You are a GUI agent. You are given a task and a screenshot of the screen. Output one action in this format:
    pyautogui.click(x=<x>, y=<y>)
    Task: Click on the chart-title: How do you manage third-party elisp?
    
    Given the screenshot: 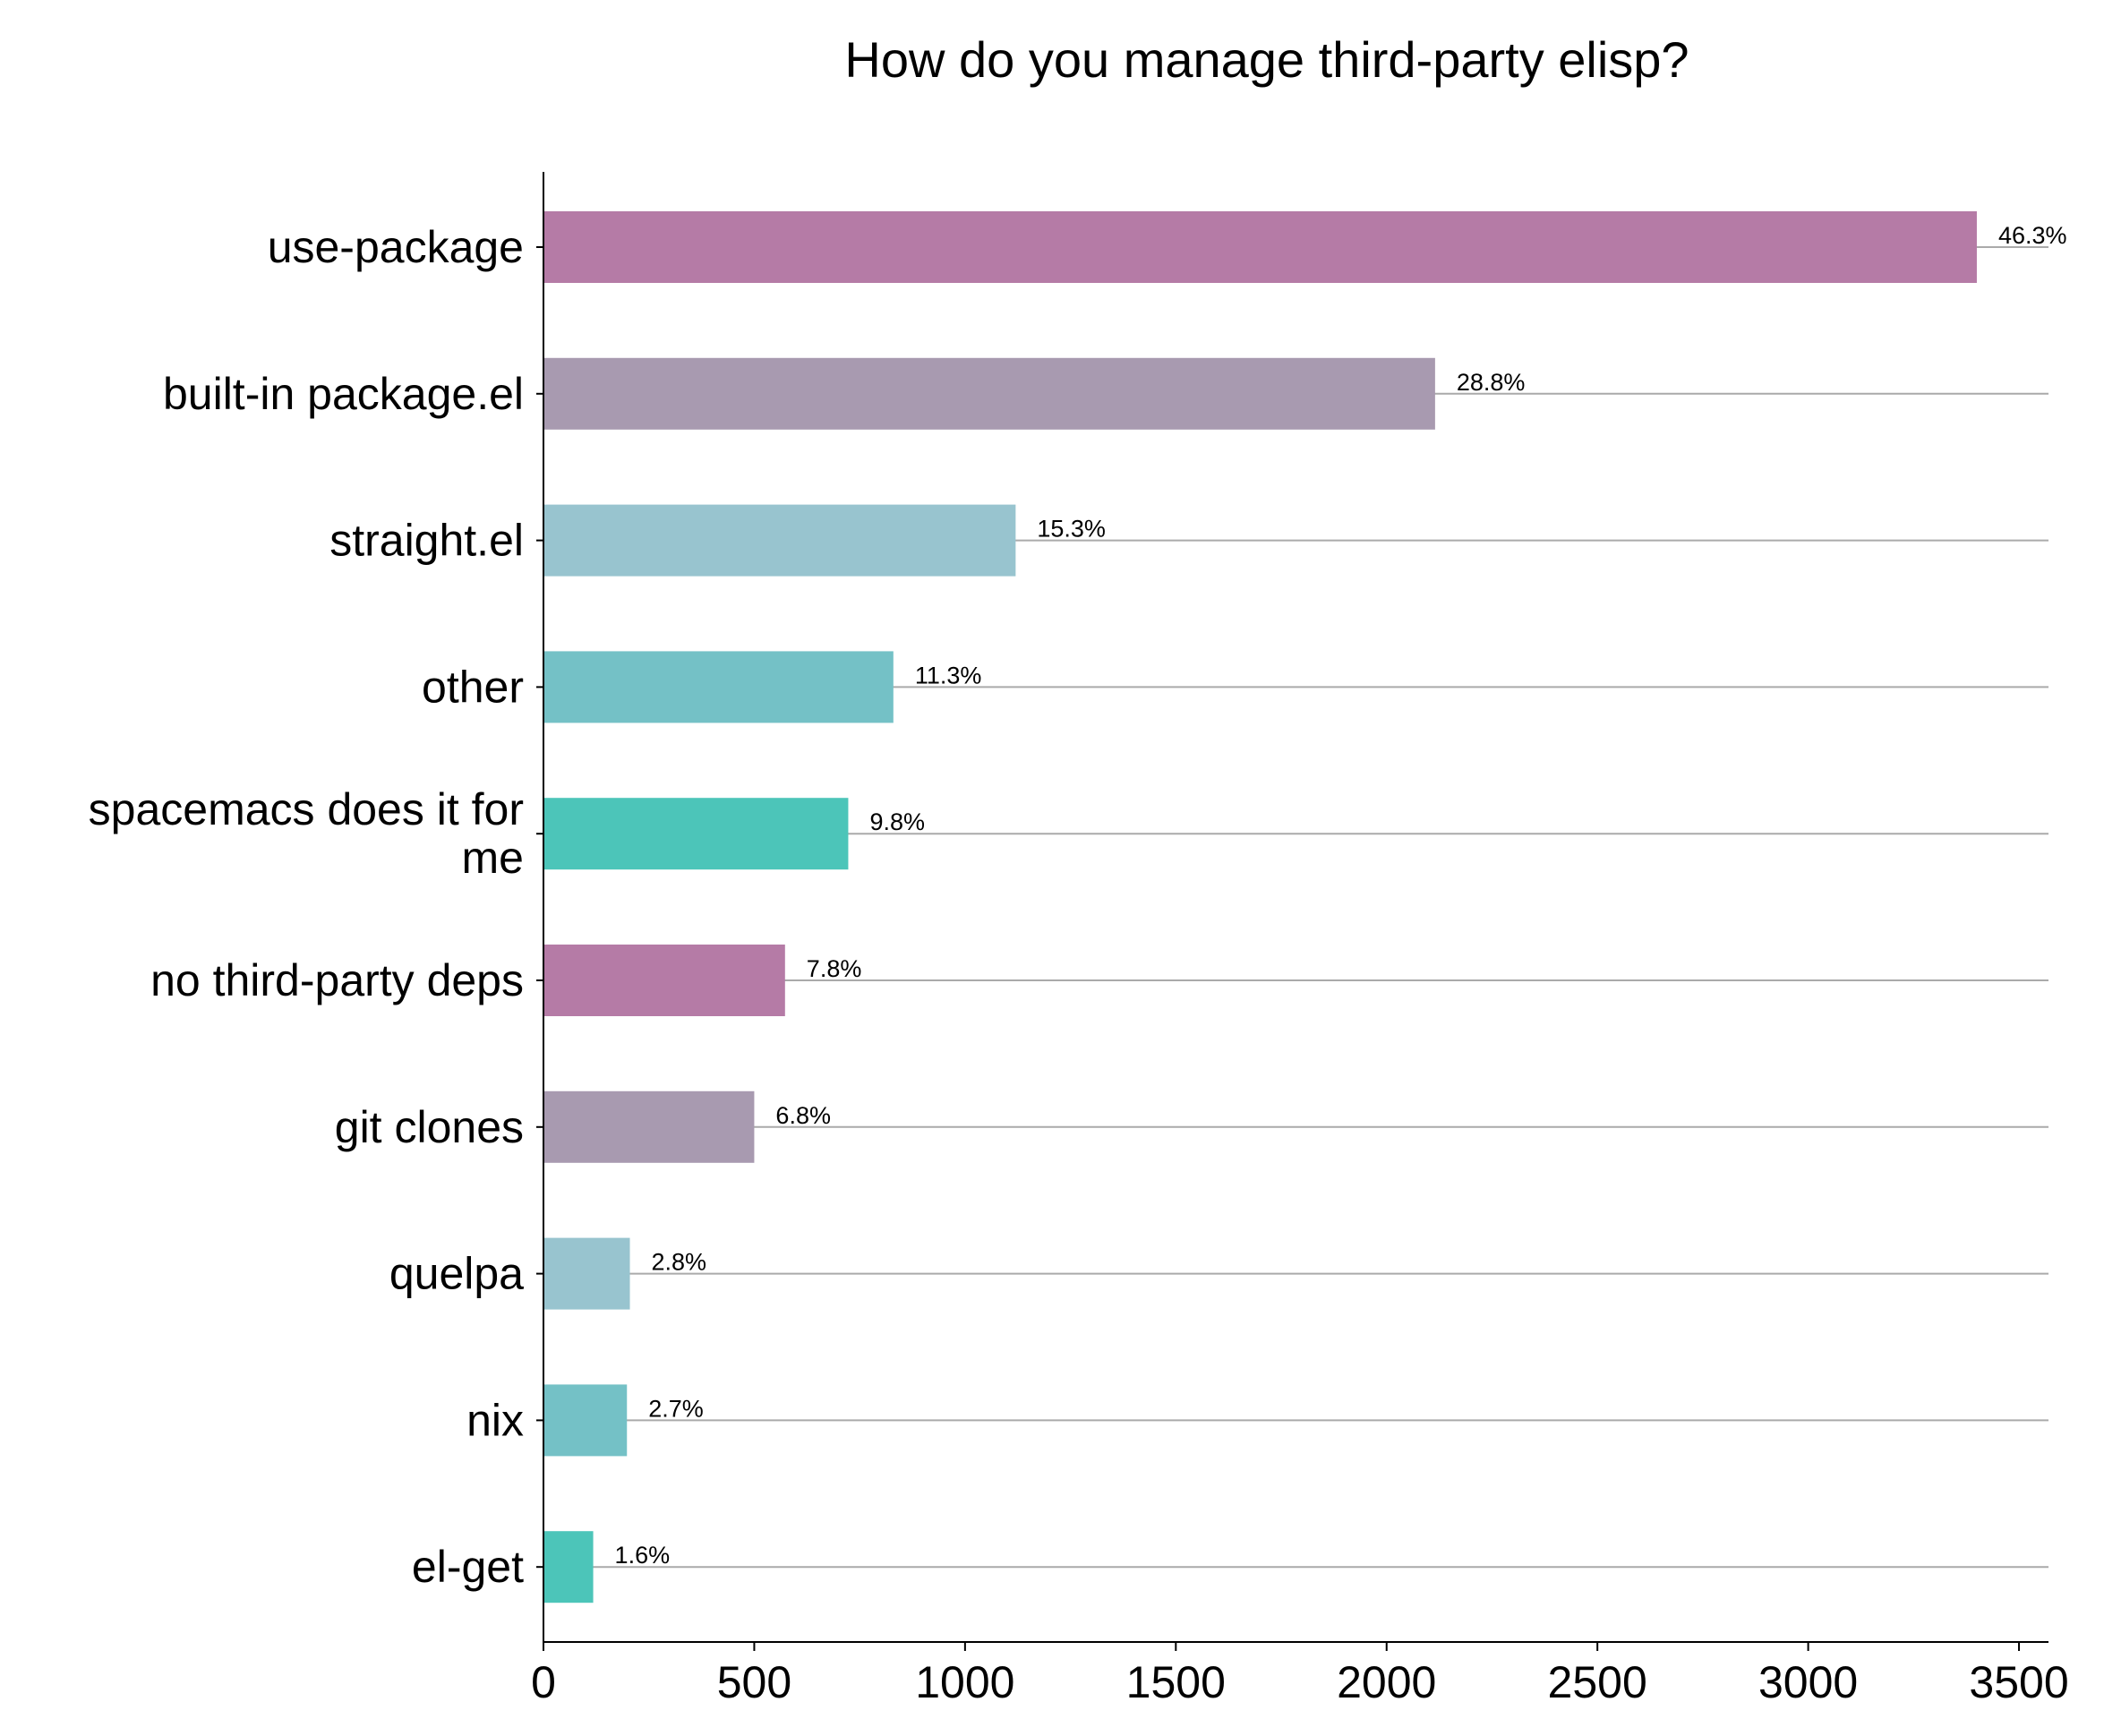 What is the action you would take?
    pyautogui.click(x=1267, y=59)
    